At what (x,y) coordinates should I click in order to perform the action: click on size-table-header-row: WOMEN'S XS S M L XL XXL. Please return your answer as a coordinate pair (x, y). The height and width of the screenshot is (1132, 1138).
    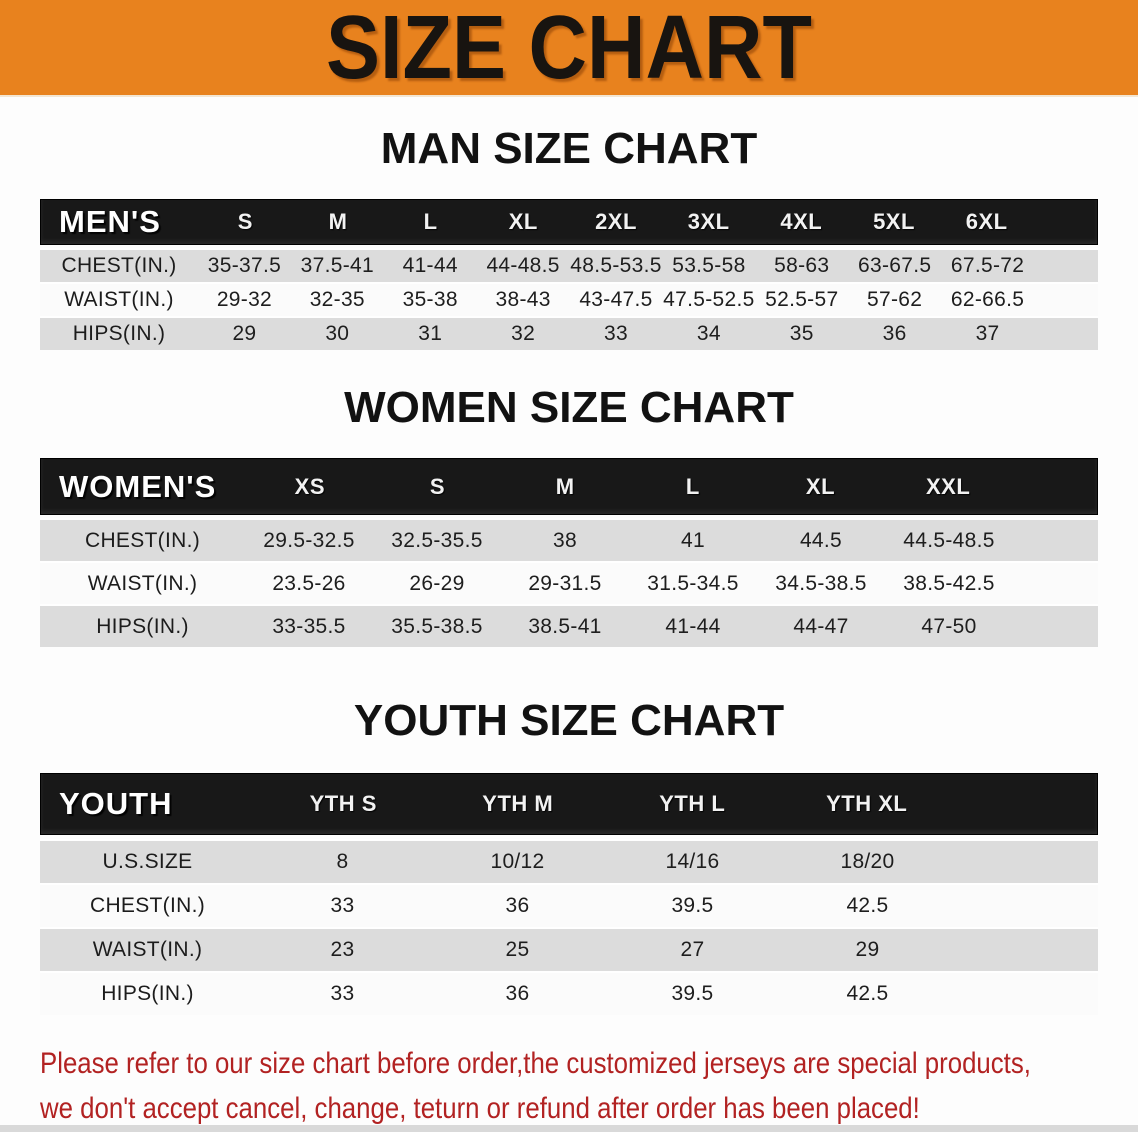
    Looking at the image, I should click on (569, 486).